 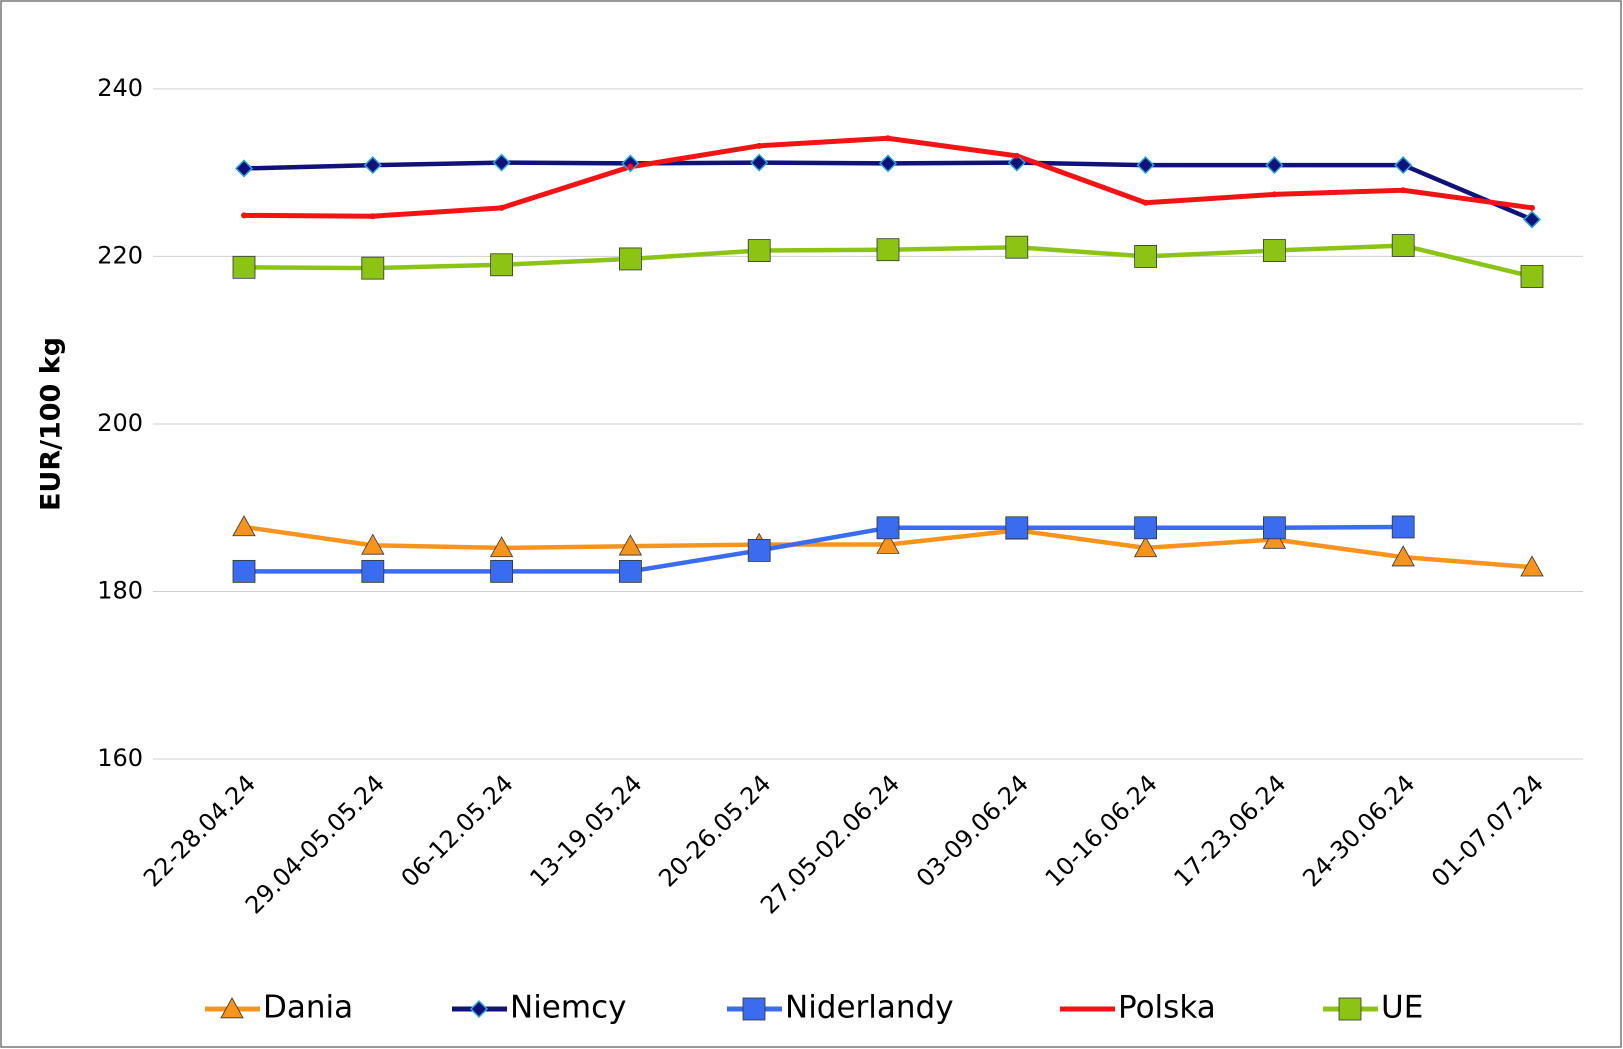 I want to click on y-tick-label: 240, so click(x=120, y=88).